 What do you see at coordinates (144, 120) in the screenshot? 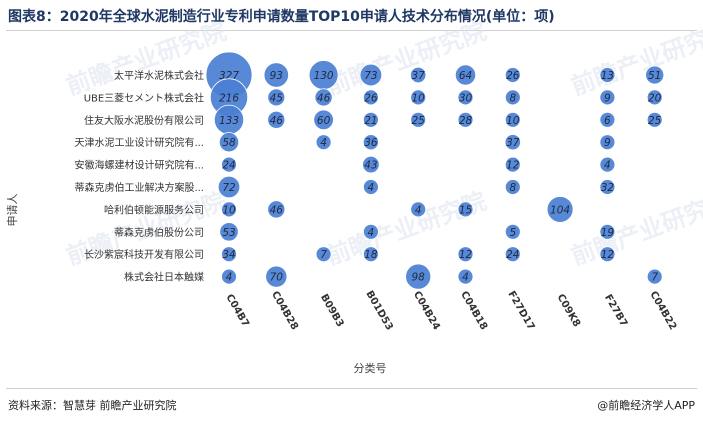
I see `y-tick-label: 住友大阪水泥股份有限公司` at bounding box center [144, 120].